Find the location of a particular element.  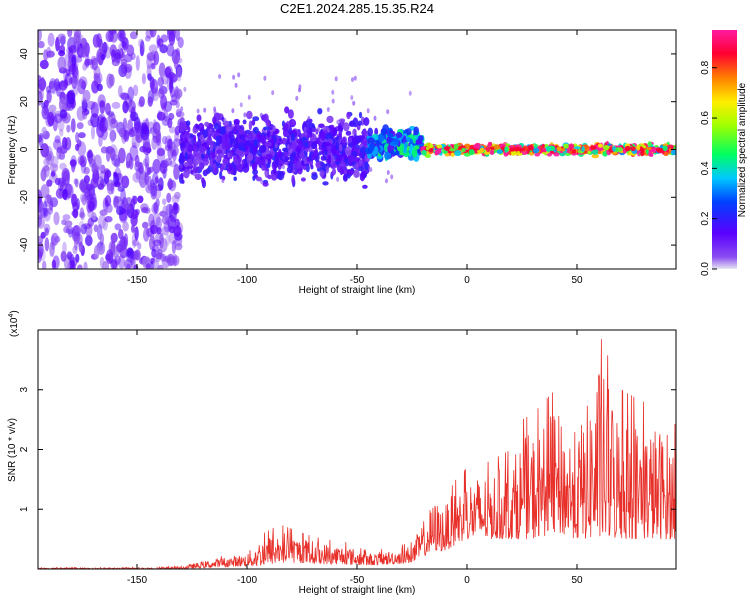

colorbar-label: Normalized spectral amplitude is located at coordinates (742, 149).